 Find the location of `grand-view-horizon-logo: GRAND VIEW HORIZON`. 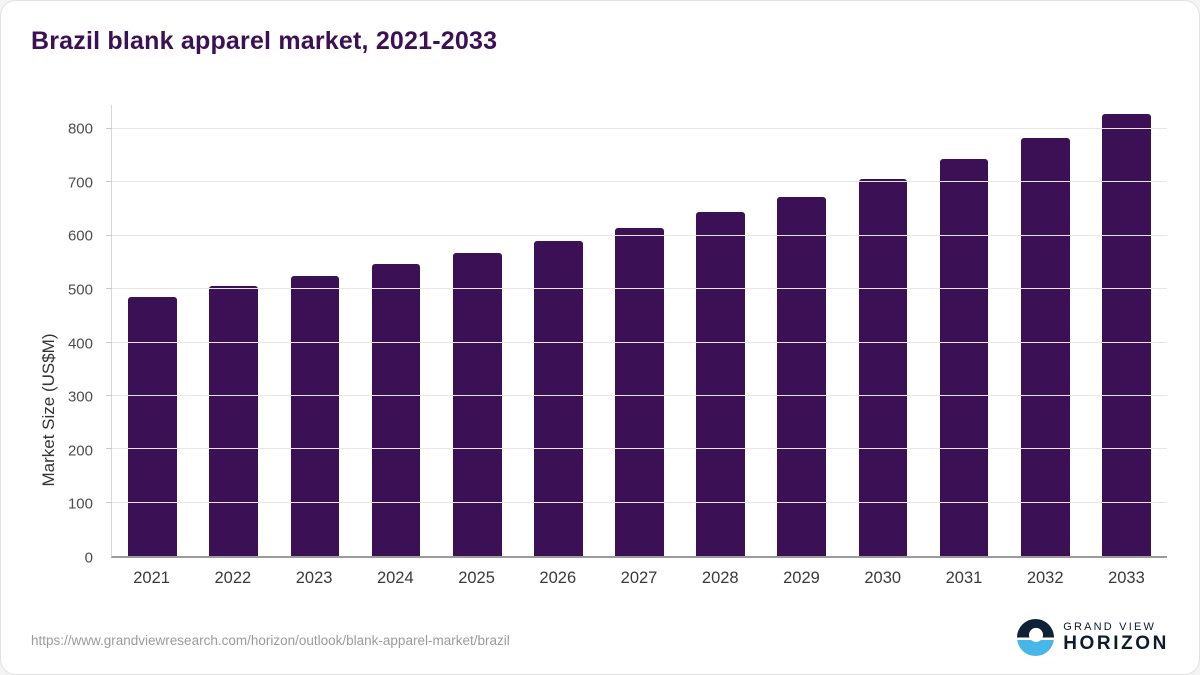

grand-view-horizon-logo: GRAND VIEW HORIZON is located at coordinates (1093, 637).